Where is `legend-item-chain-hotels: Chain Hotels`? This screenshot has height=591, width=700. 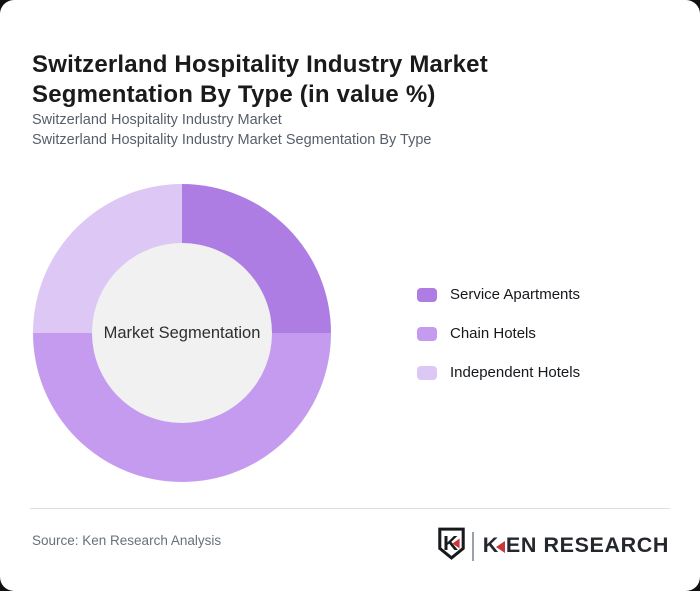 legend-item-chain-hotels: Chain Hotels is located at coordinates (498, 333).